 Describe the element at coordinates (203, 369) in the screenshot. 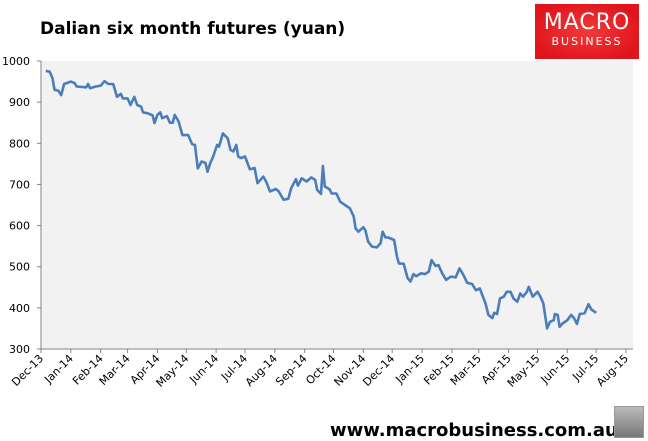

I see `x-tick-label: Jun-14` at that location.